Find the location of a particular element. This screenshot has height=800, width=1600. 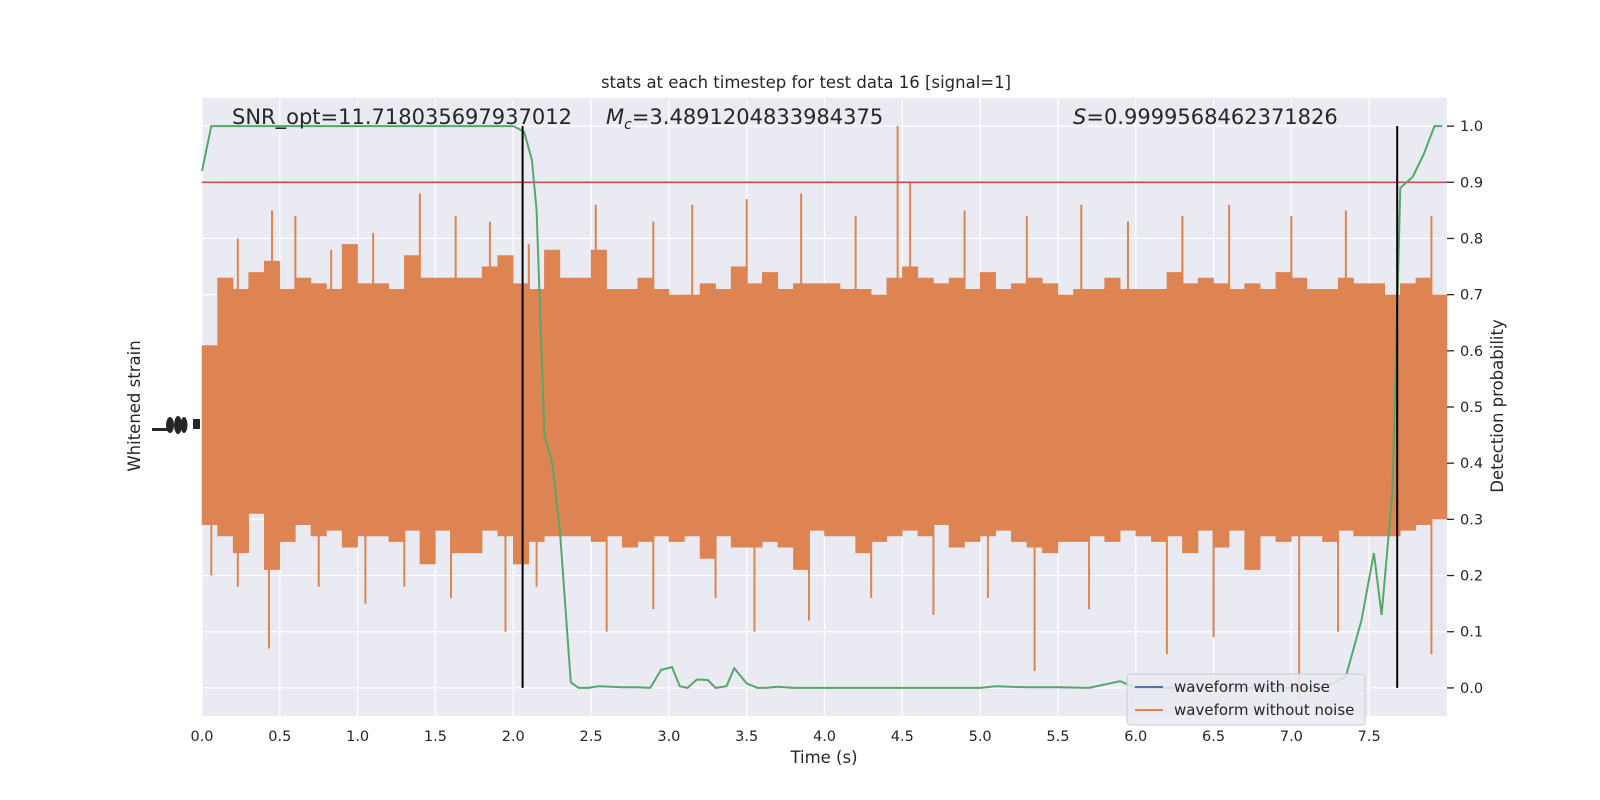

x-tick-label: 5.0 is located at coordinates (980, 737).